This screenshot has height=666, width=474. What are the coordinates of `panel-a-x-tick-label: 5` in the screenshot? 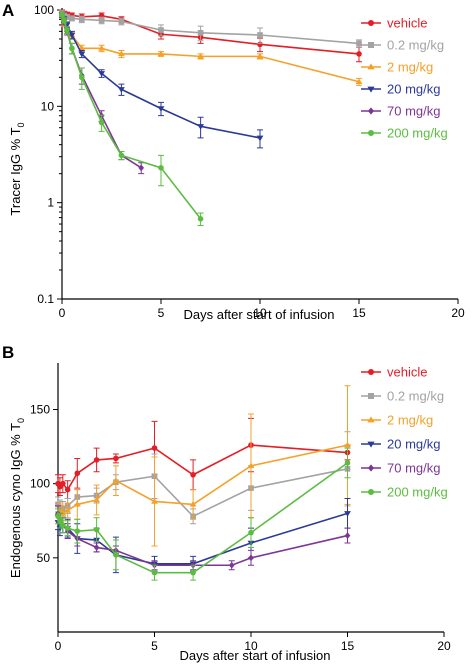 It's located at (161, 313).